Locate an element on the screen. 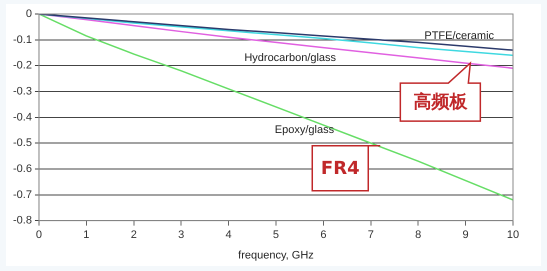 Image resolution: width=547 pixels, height=271 pixels. y-tick-label: -0.4 is located at coordinates (22, 117).